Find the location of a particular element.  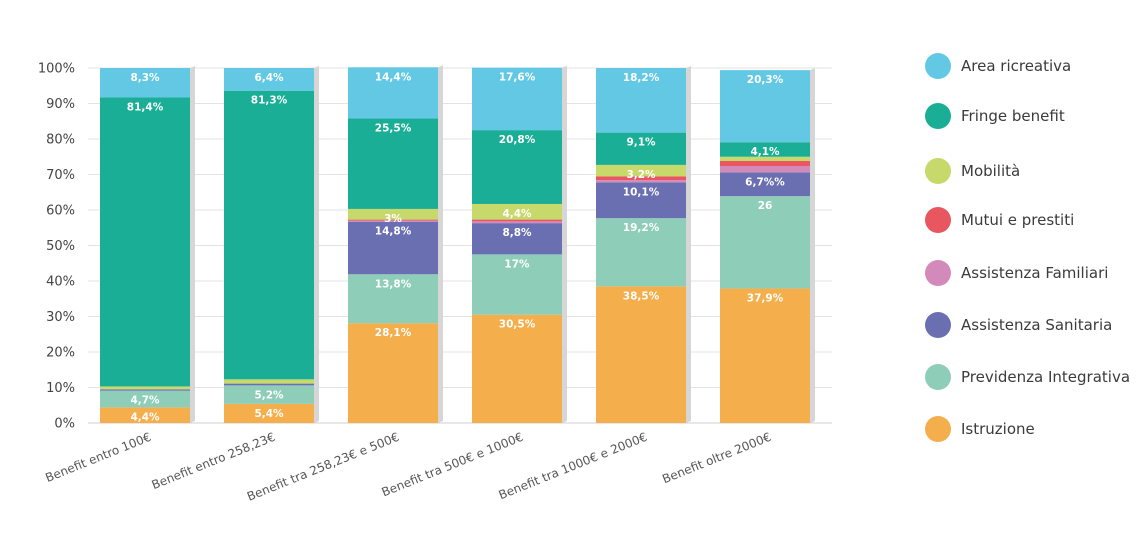

data-label: 5,4% is located at coordinates (269, 414).